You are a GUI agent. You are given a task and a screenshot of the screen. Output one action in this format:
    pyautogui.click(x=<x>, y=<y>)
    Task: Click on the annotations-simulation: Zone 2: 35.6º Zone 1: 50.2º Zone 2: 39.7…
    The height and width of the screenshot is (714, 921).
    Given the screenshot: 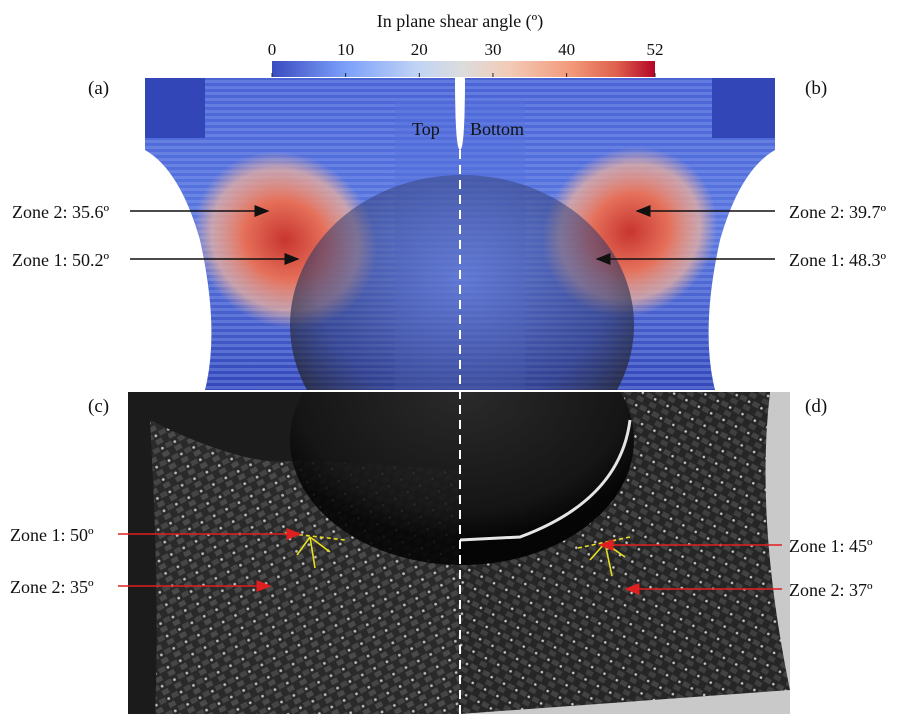 What is the action you would take?
    pyautogui.click(x=449, y=236)
    